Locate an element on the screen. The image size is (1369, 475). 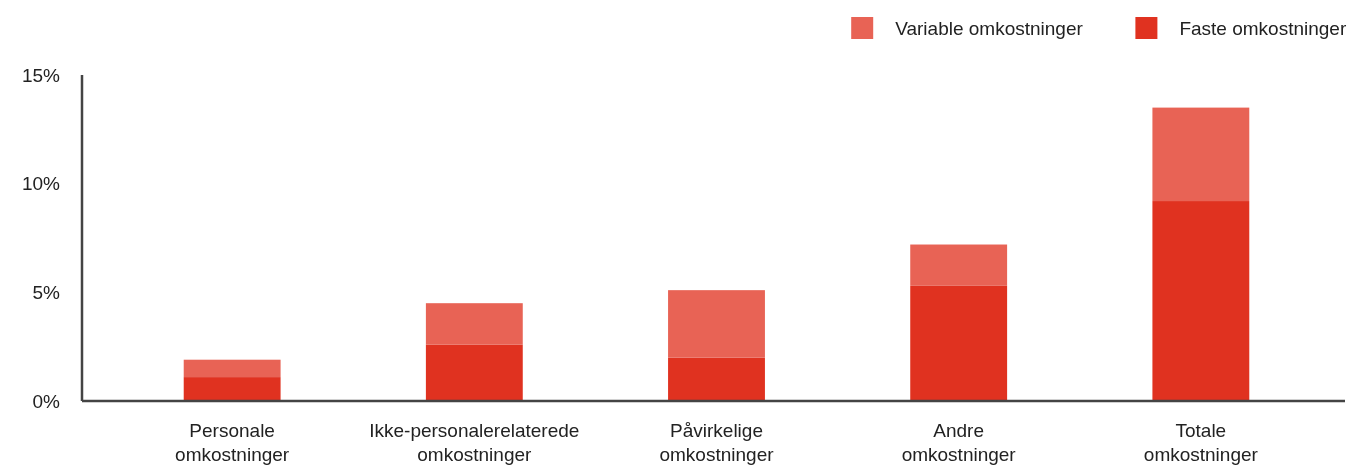
y-tick-label: 15% is located at coordinates (41, 75).